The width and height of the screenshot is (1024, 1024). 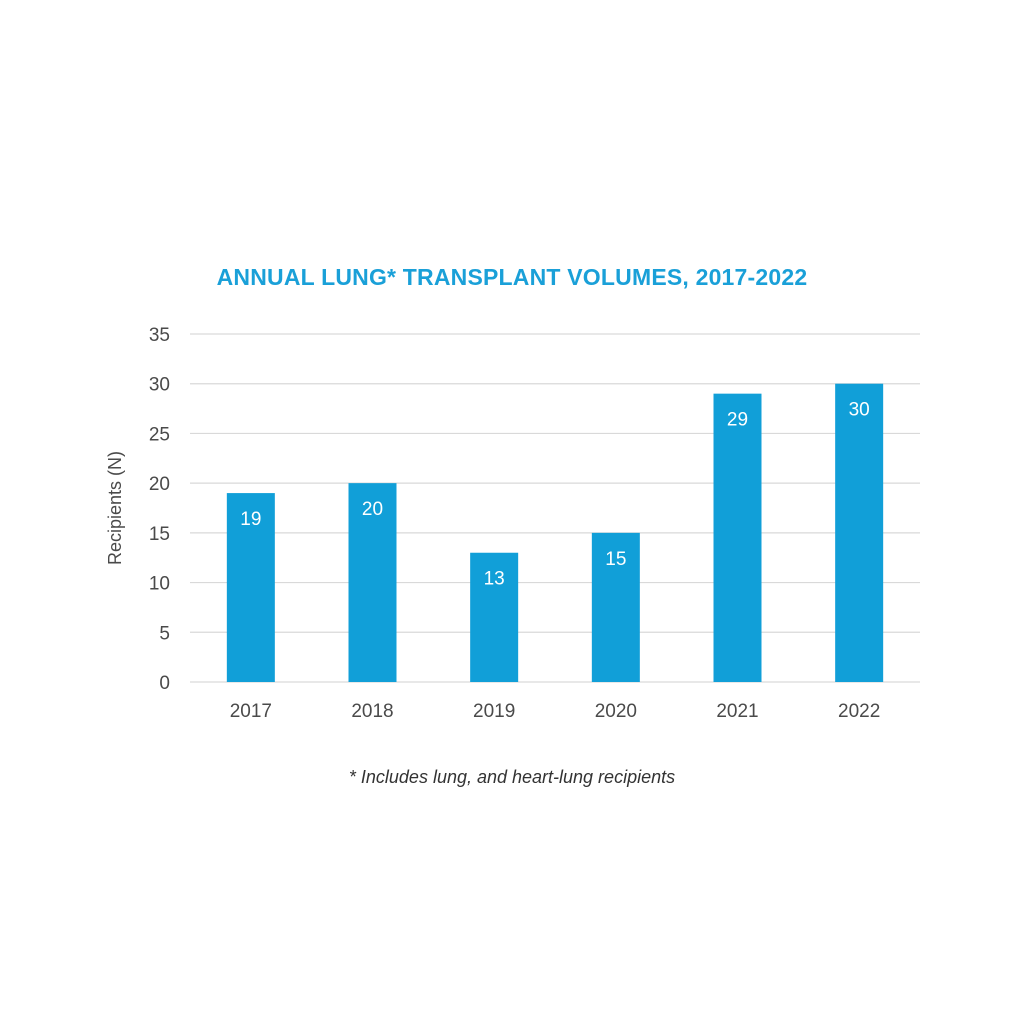 What do you see at coordinates (164, 683) in the screenshot?
I see `y-tick-label: 0` at bounding box center [164, 683].